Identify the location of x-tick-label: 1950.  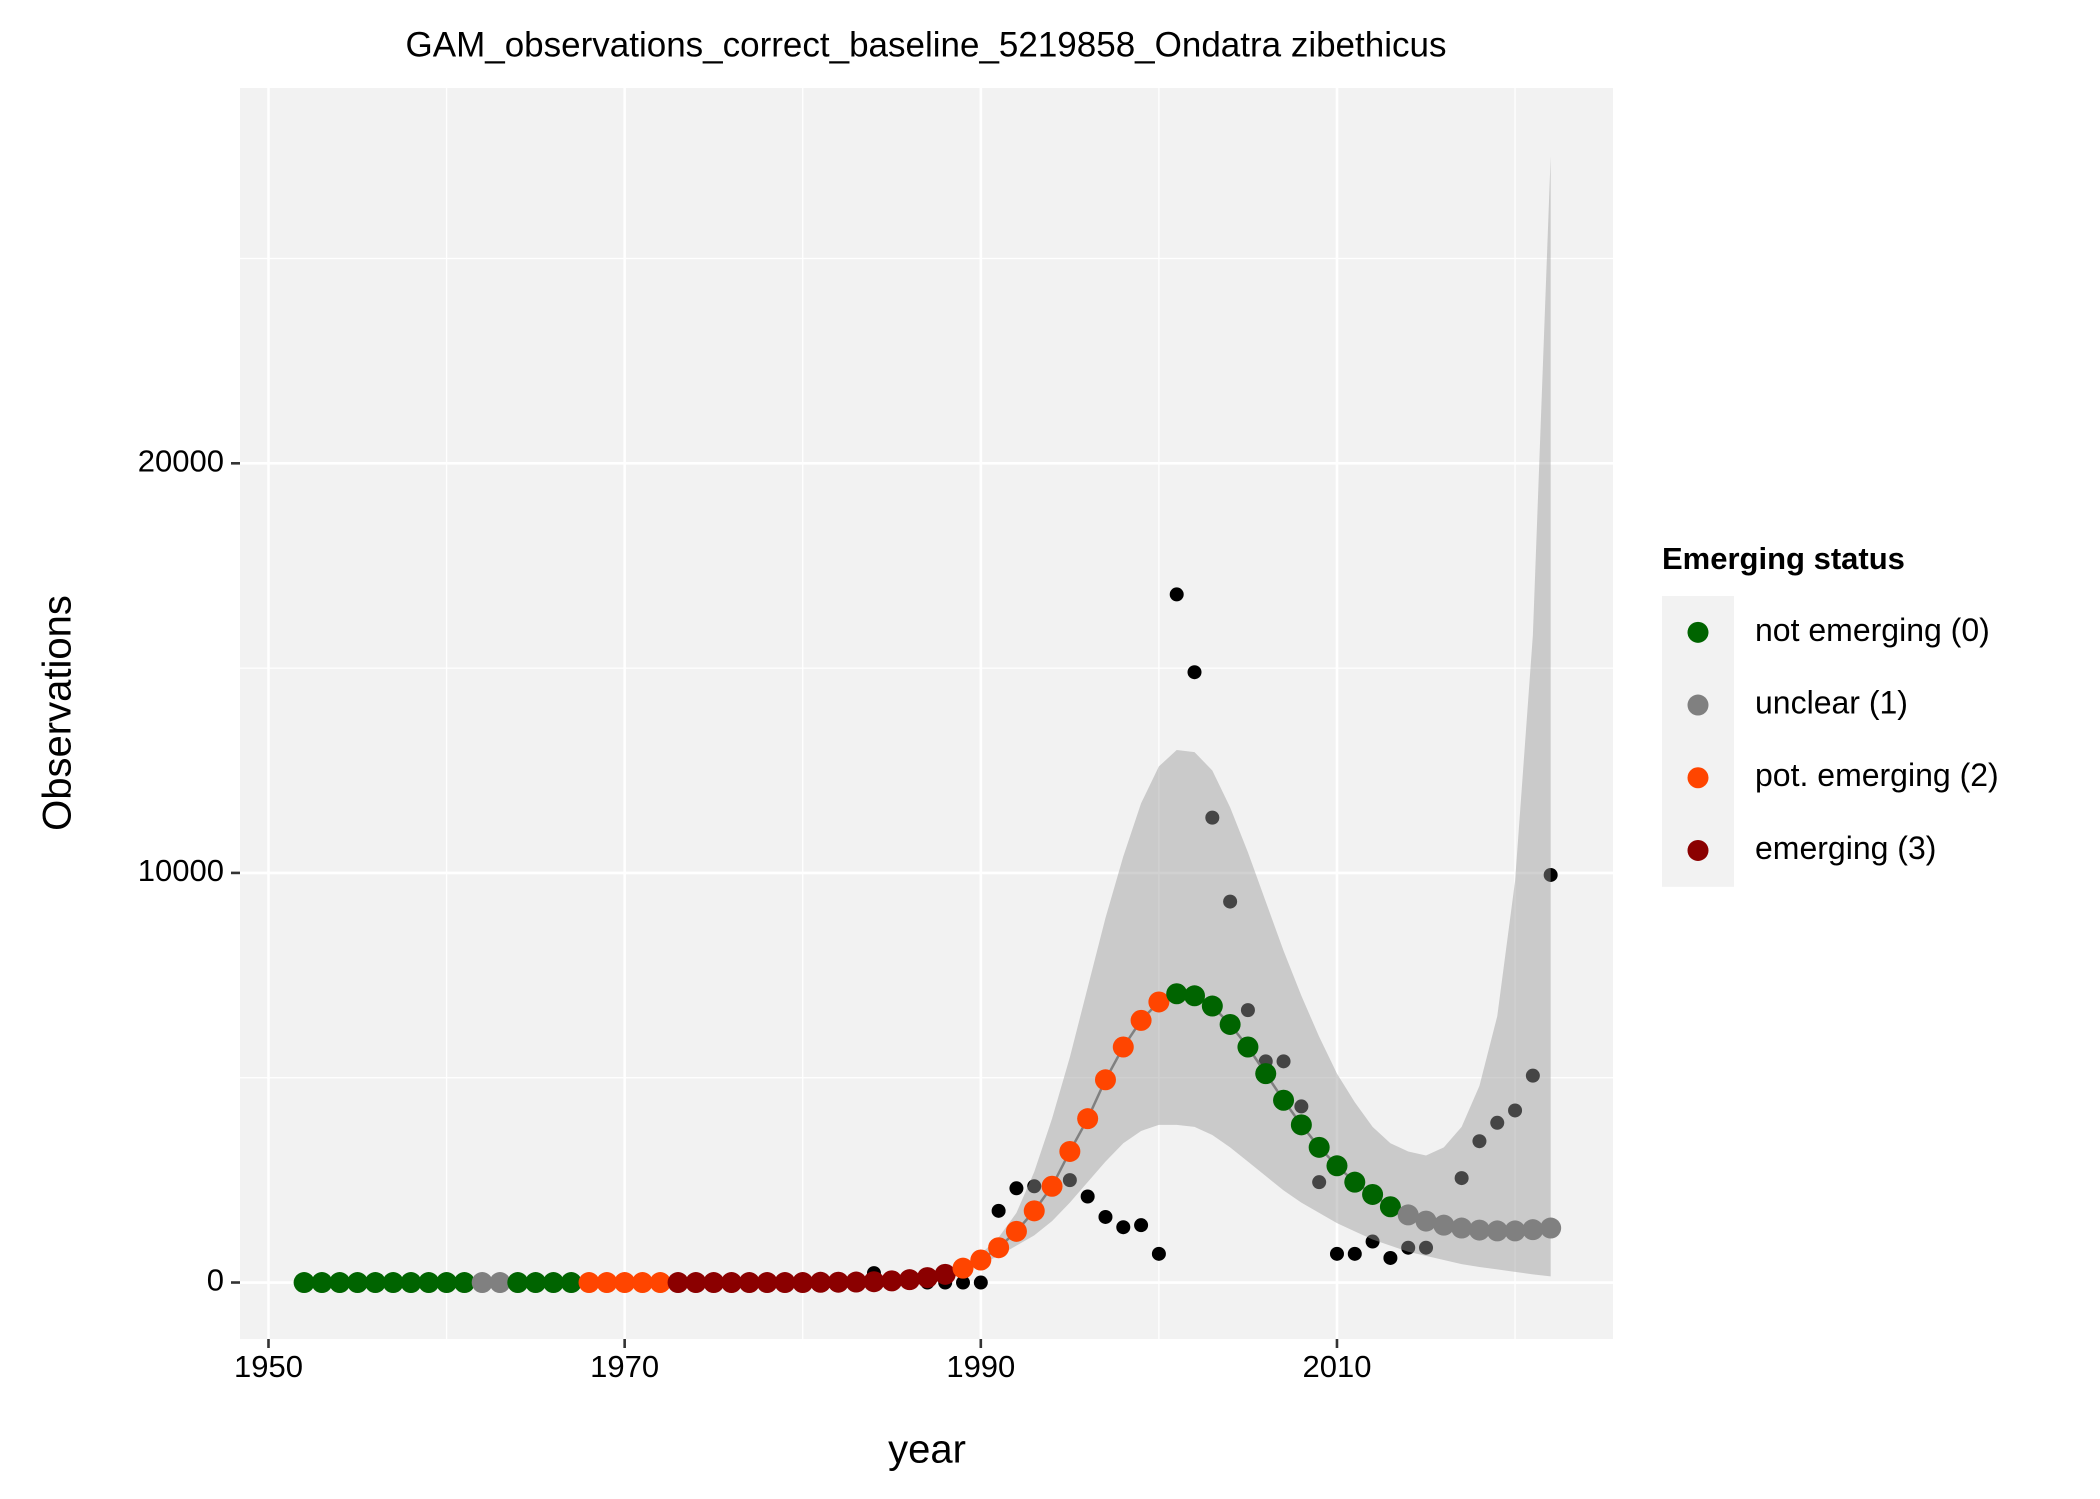
(268, 1366).